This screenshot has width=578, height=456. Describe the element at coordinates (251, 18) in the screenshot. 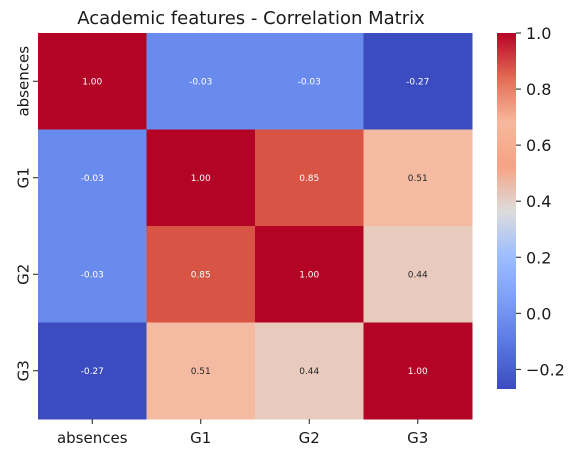

I see `chart-title: Academic features - Correlation Matrix` at that location.